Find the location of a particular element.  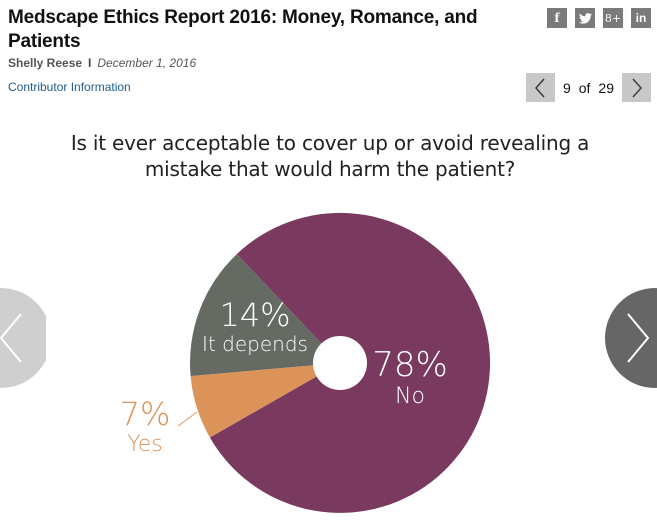

next-arrow-button is located at coordinates (631, 338).